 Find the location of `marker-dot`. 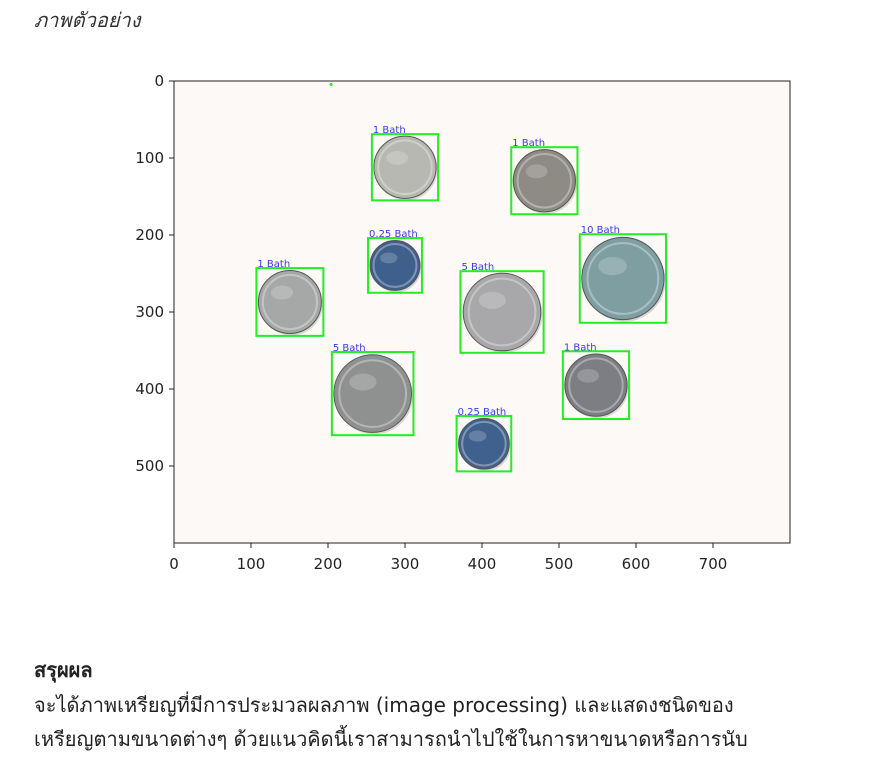

marker-dot is located at coordinates (331, 85).